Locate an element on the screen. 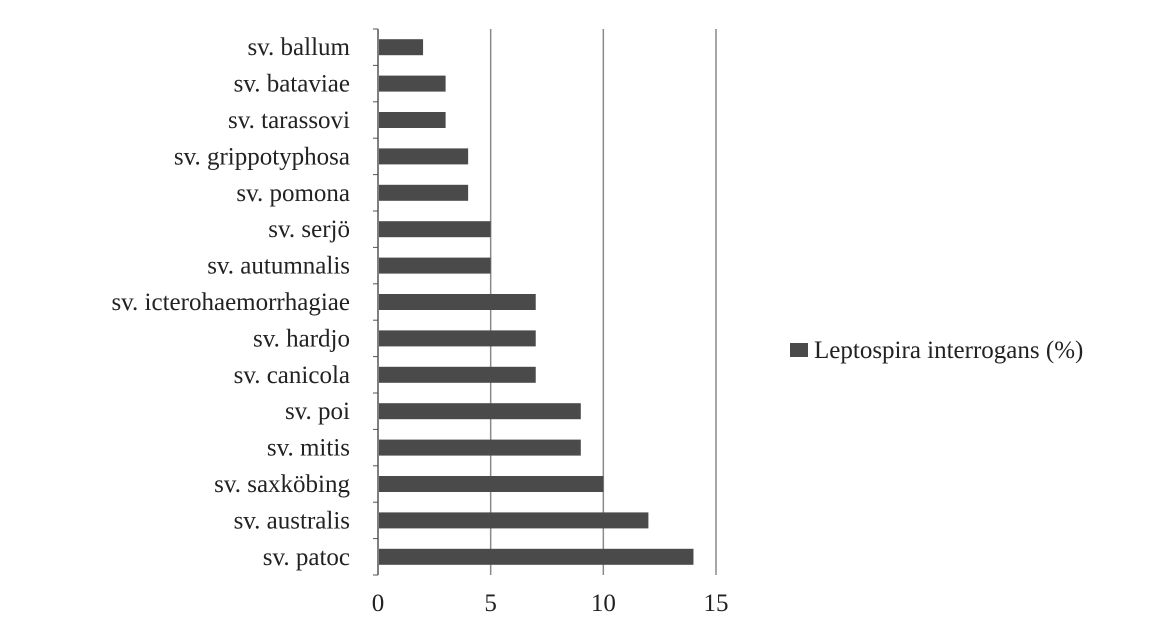 This screenshot has width=1172, height=630. category-label-12: sv. mitis is located at coordinates (308, 448).